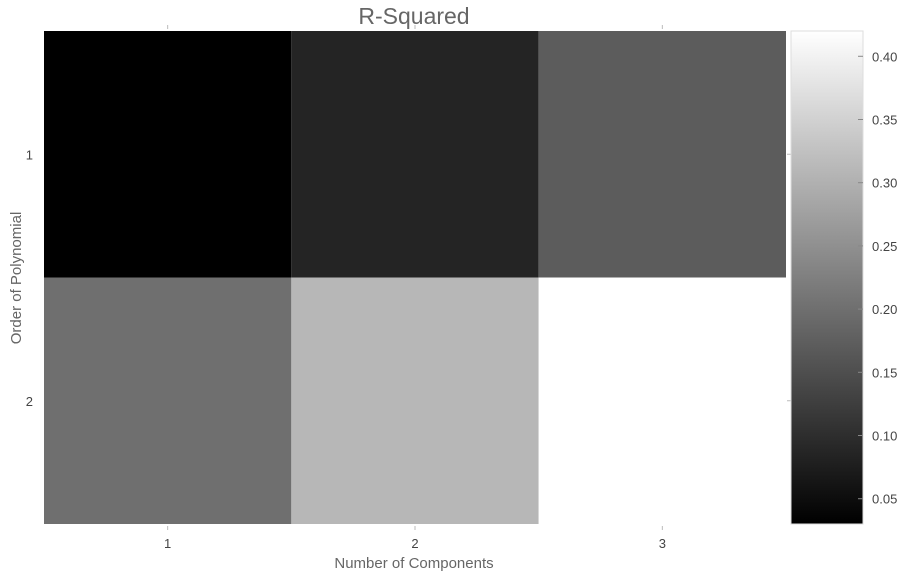 The height and width of the screenshot is (578, 910). I want to click on y-tick-label: 2, so click(29, 401).